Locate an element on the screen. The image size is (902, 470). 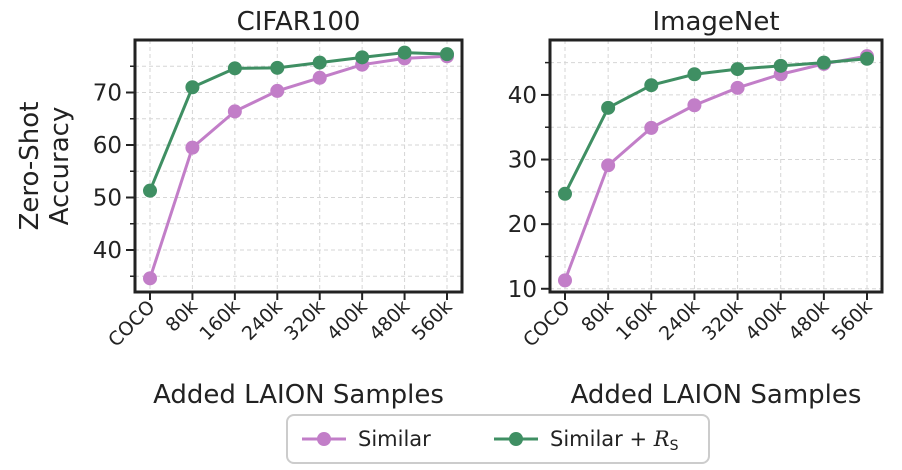
legend-similar-label: Similar is located at coordinates (394, 439).